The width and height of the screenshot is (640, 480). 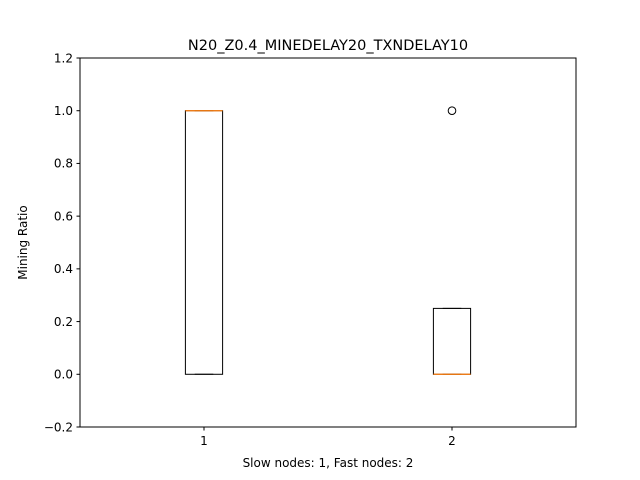 I want to click on x-tick-label: 1, so click(x=204, y=441).